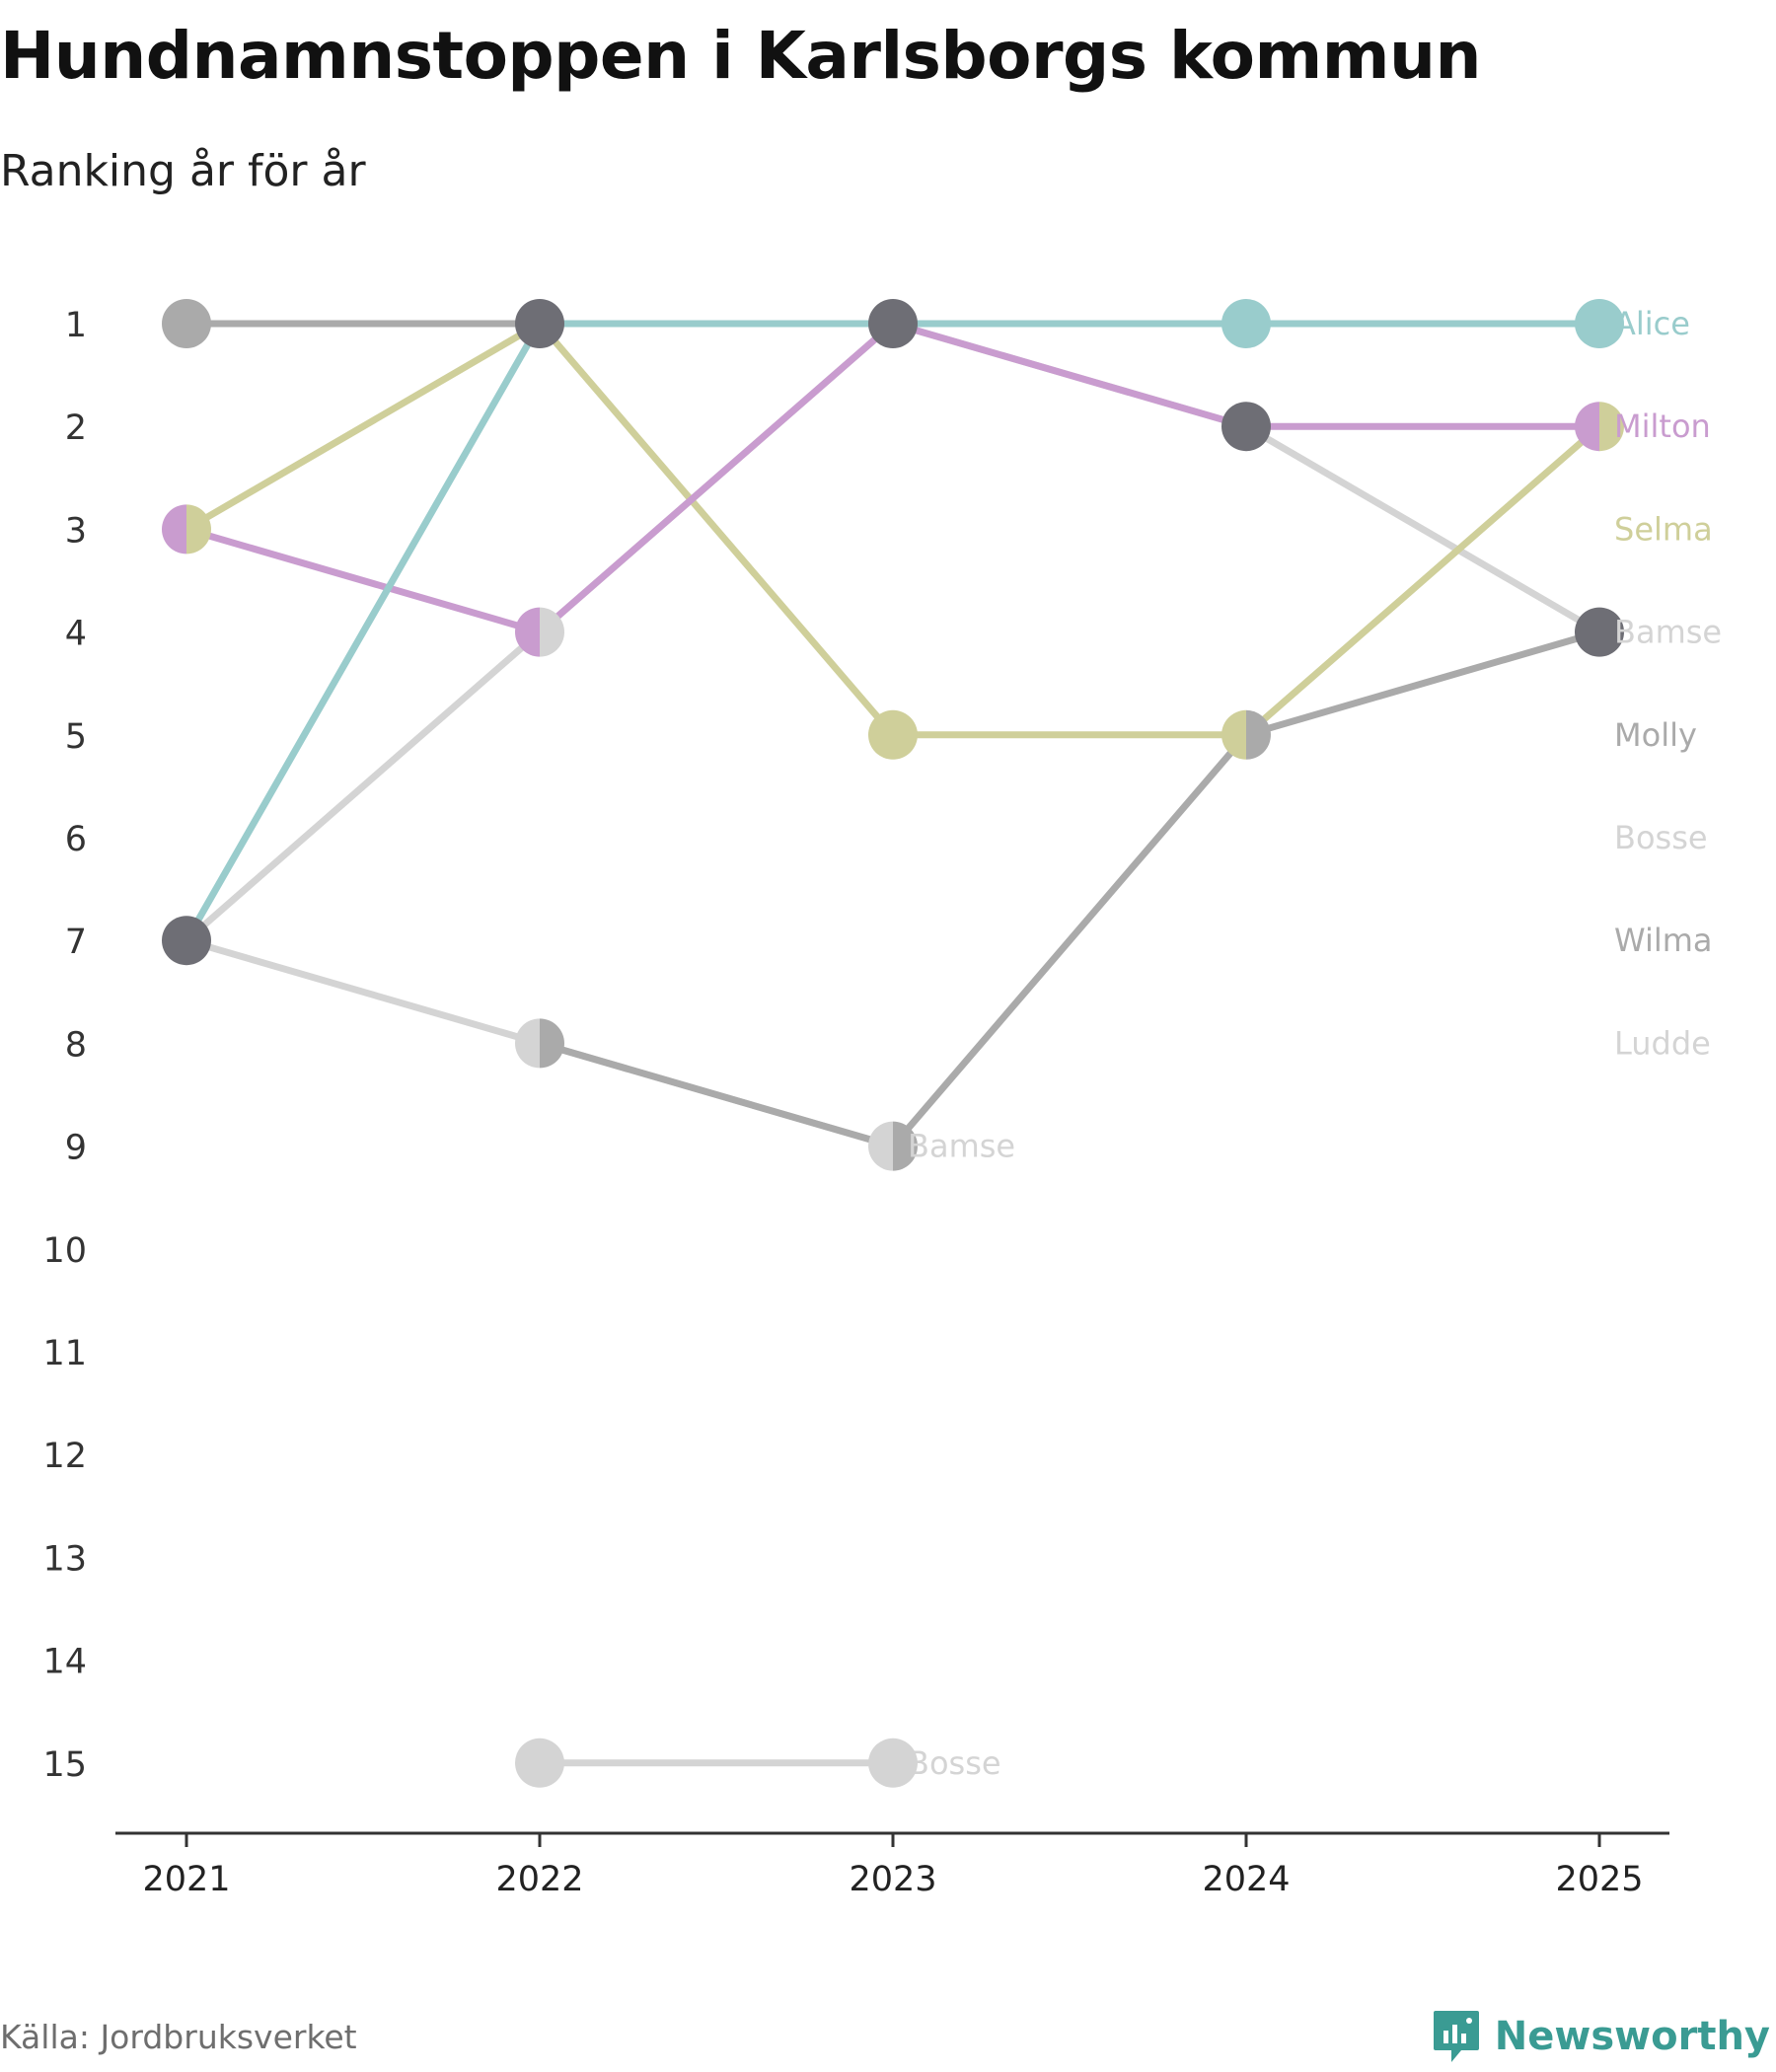 This screenshot has height=2072, width=1776. I want to click on end-label-wilma: Wilma, so click(1663, 941).